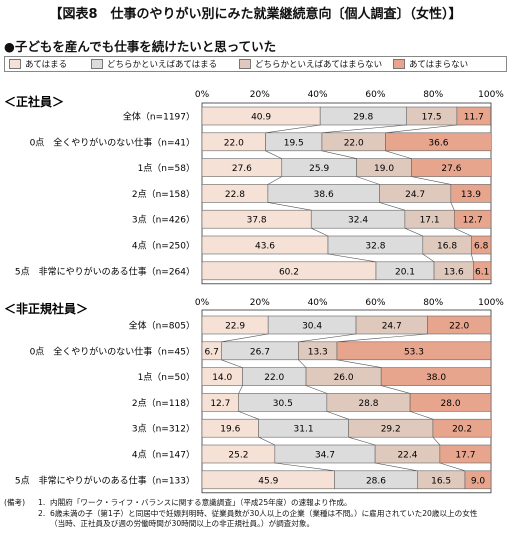  I want to click on chart-0-category-label-3: 2点（n=158）, so click(163, 194).